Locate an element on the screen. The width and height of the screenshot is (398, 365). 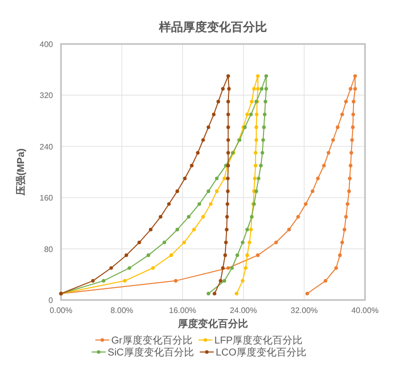
legend-label: LCO厚度变化百分比 is located at coordinates (261, 352).